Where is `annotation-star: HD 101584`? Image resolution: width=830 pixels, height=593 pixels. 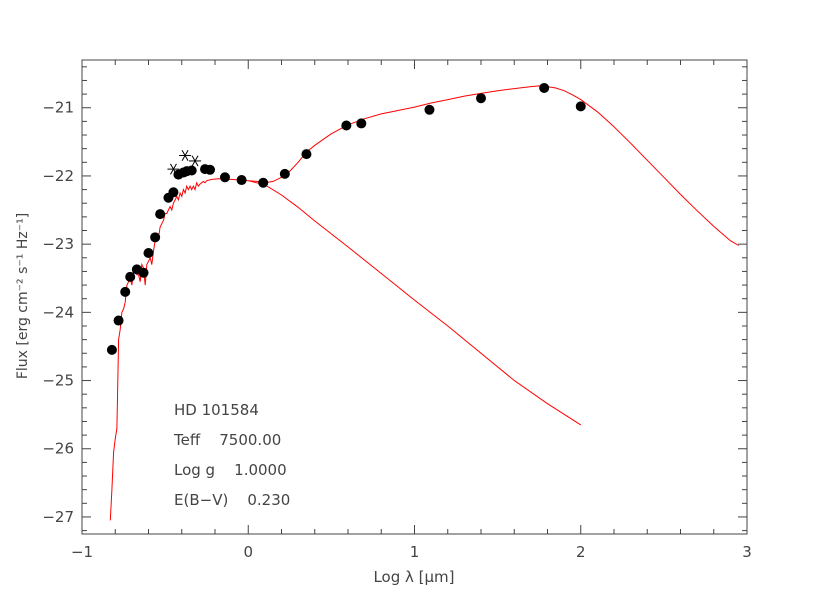 annotation-star: HD 101584 is located at coordinates (216, 410).